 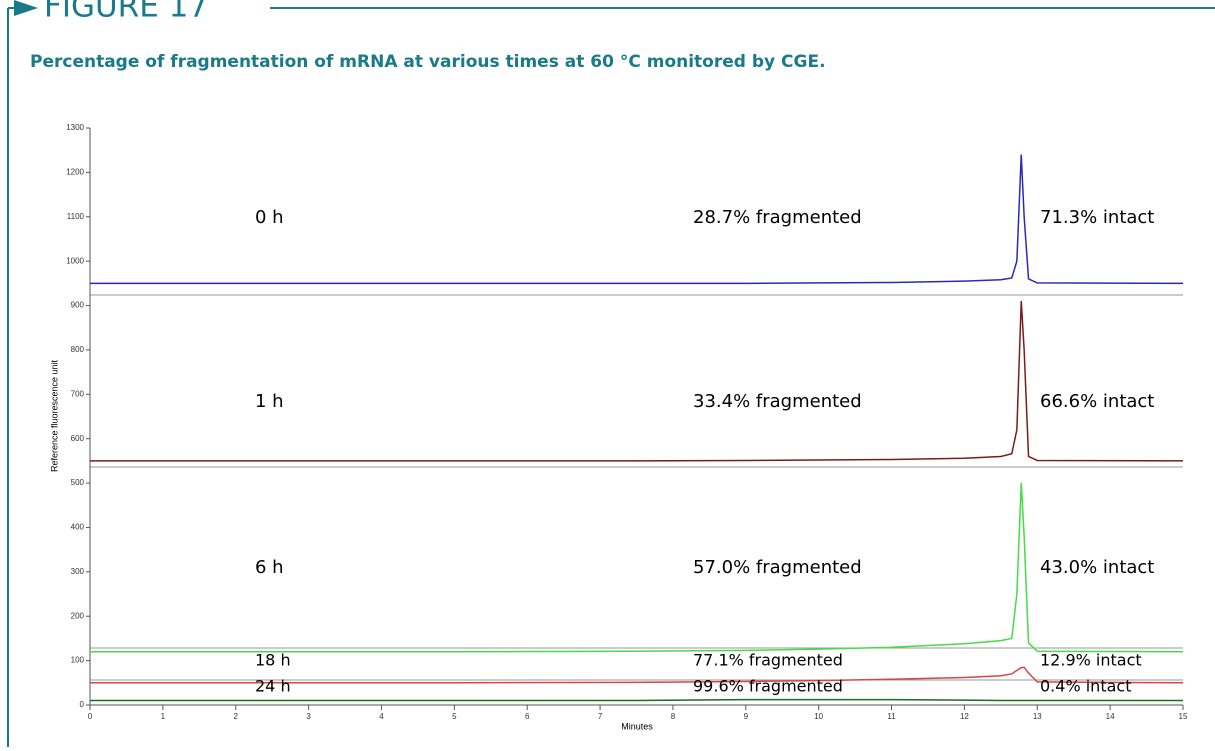 What do you see at coordinates (818, 716) in the screenshot?
I see `x-tick-label: 10` at bounding box center [818, 716].